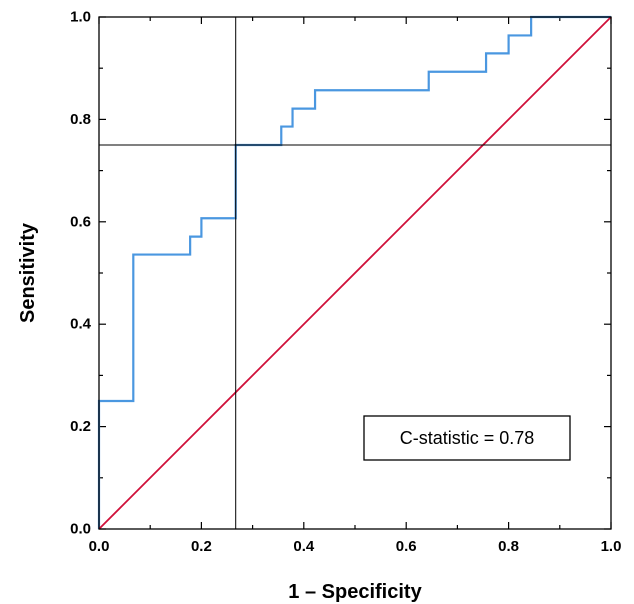 This screenshot has height=604, width=634. I want to click on y-axis-tick-labels: 0.0 0.2 0.4 0.6 0.8 1.0, so click(81, 273).